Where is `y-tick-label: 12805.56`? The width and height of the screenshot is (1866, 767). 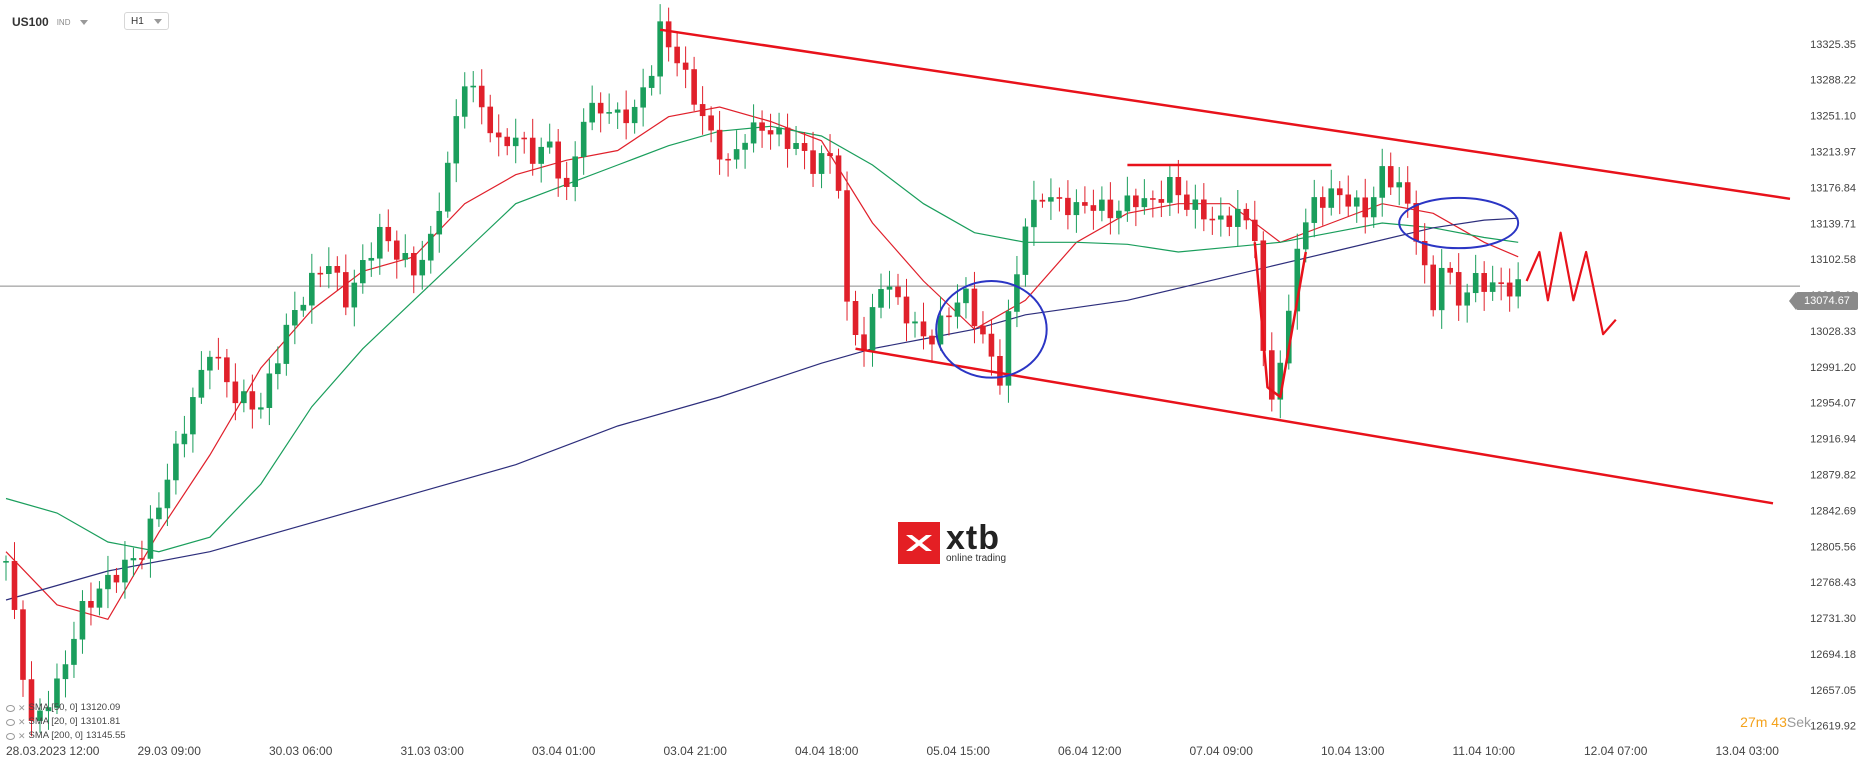 y-tick-label: 12805.56 is located at coordinates (1833, 547).